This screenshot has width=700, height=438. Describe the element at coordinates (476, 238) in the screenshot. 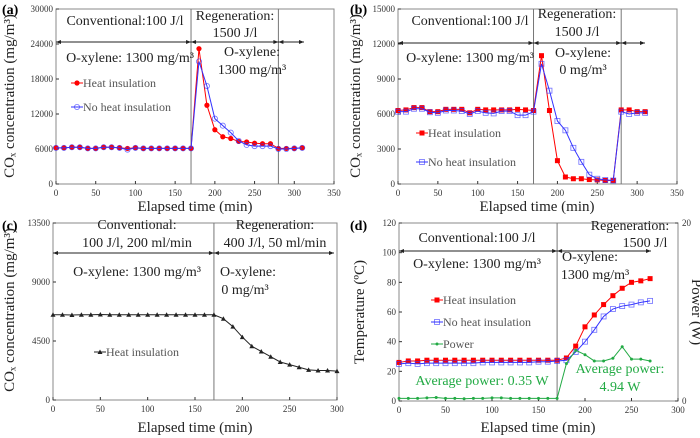

I see `annotation: Conventional:100 J/l` at that location.